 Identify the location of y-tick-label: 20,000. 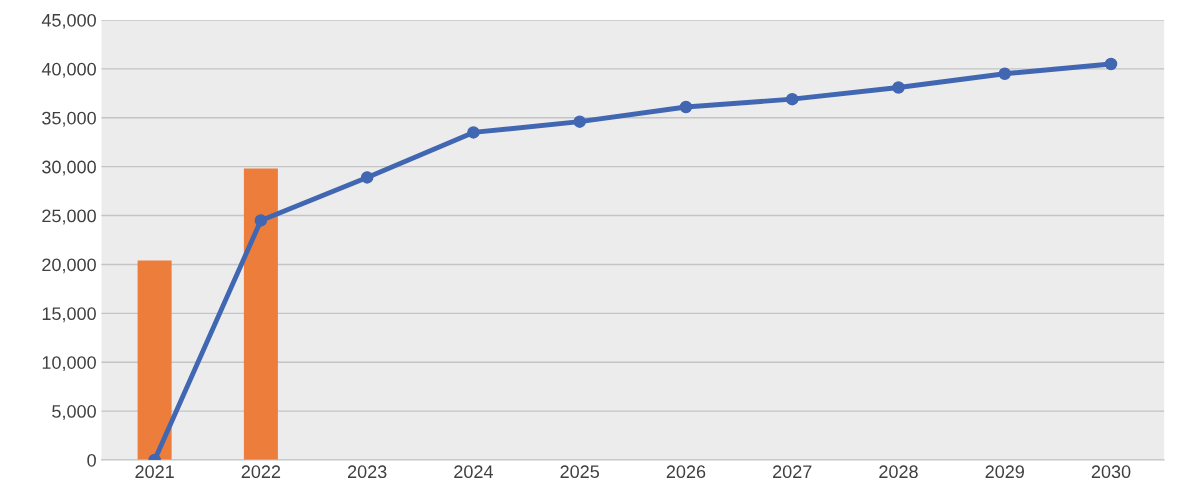
(69, 266).